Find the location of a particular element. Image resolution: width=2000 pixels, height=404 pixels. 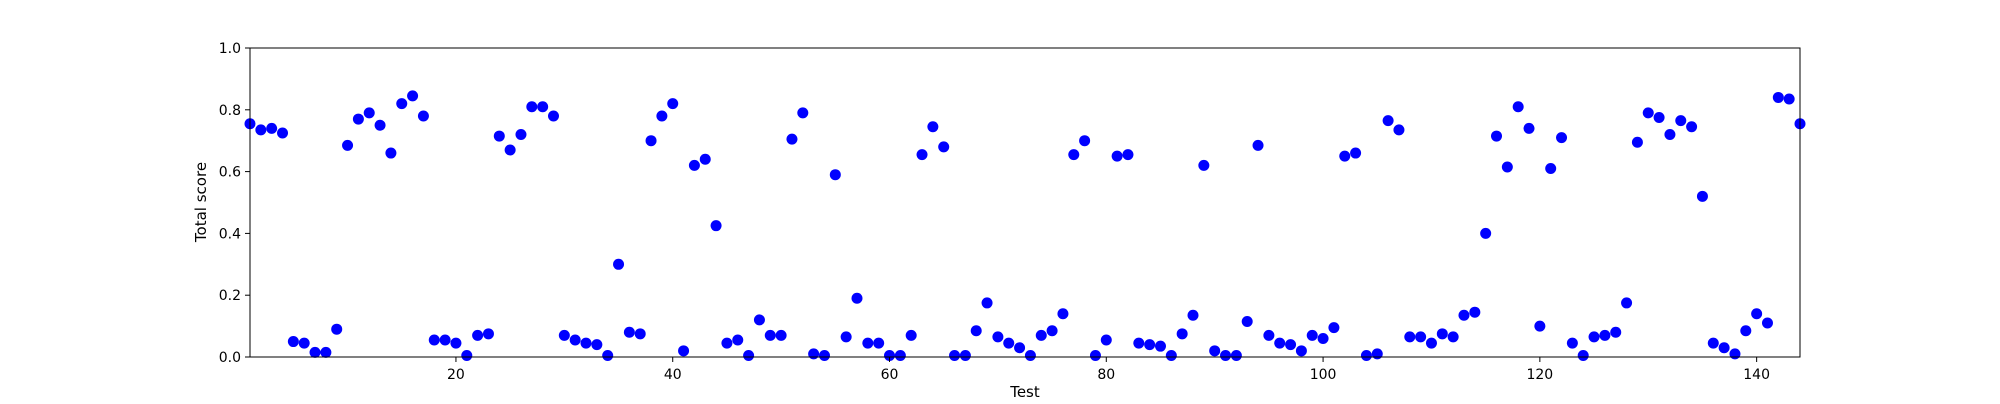

x-tick-label: 140 is located at coordinates (1756, 375).